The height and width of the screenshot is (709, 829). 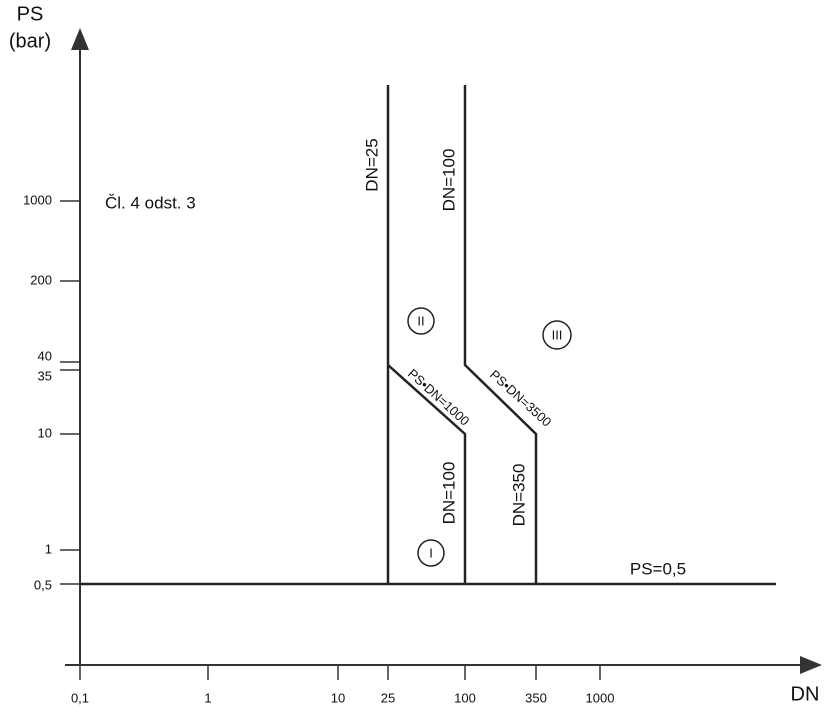 I want to click on category-label: I, so click(x=431, y=552).